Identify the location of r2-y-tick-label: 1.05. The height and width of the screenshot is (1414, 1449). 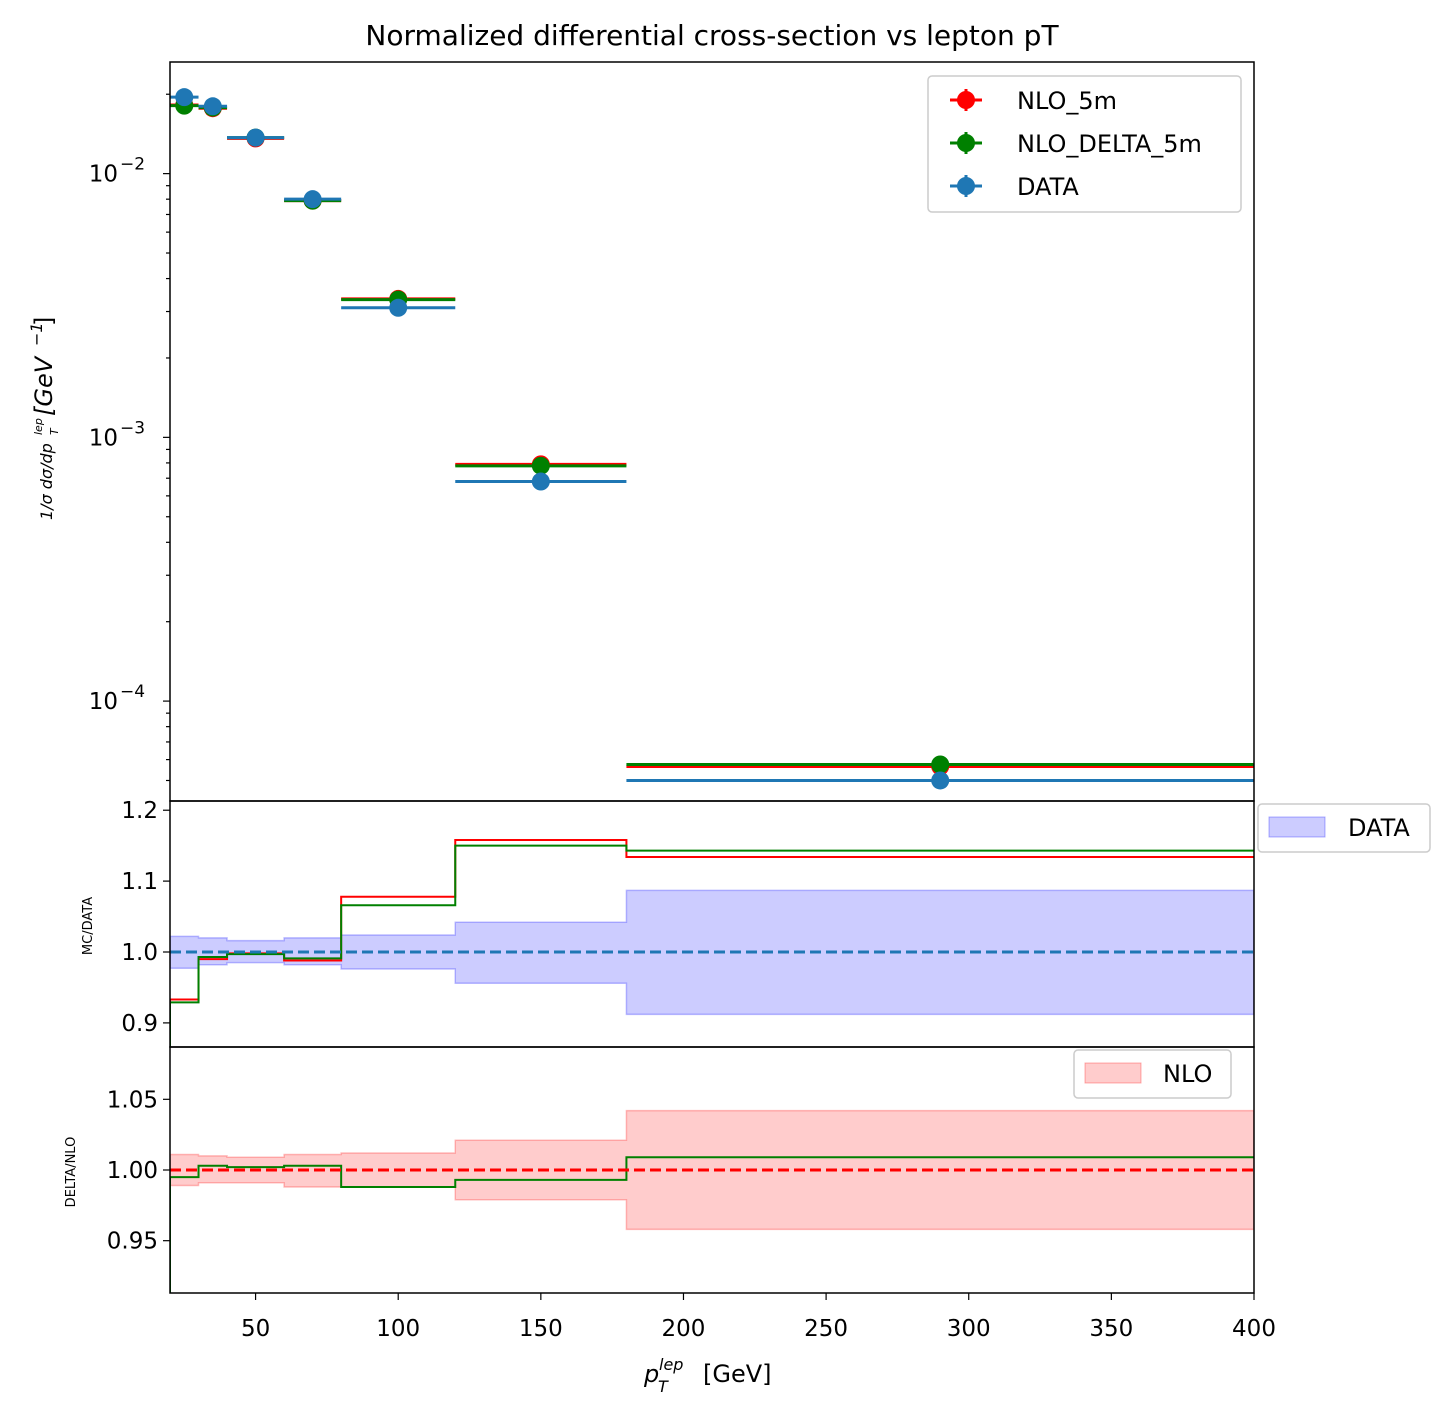
(132, 1100).